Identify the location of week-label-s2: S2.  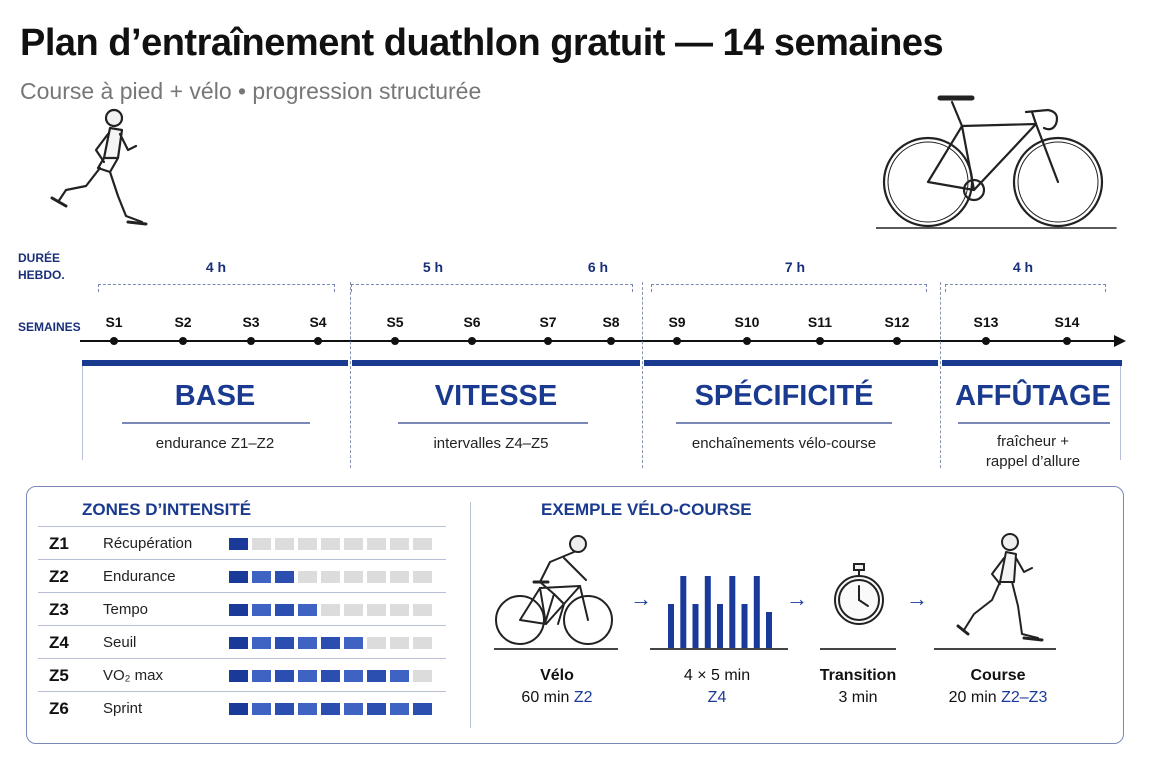
(183, 322).